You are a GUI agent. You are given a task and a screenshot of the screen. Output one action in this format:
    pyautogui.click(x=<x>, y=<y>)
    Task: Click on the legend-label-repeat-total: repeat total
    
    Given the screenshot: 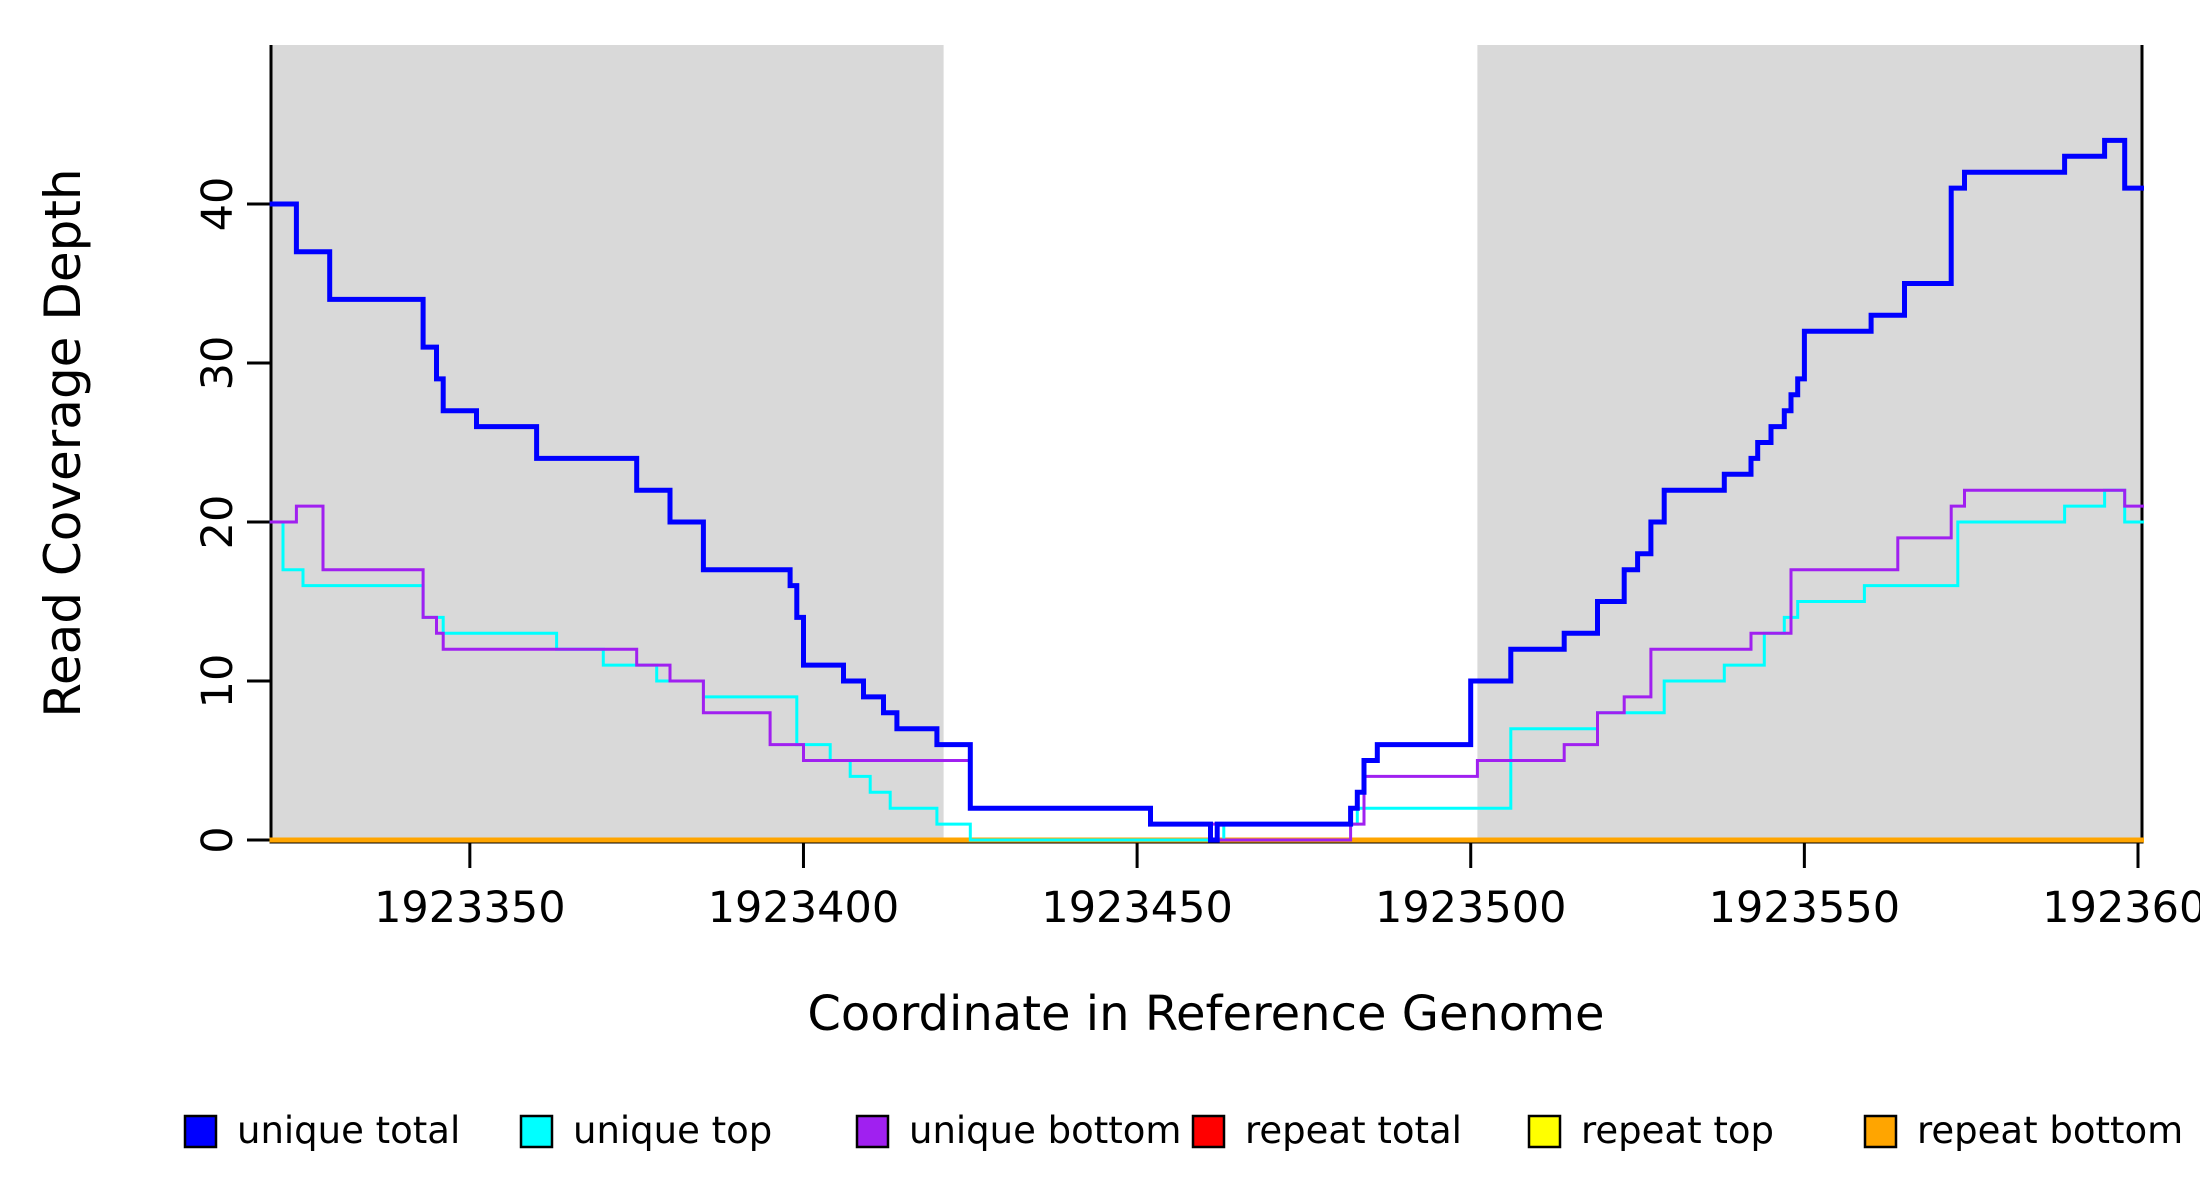 What is the action you would take?
    pyautogui.click(x=1353, y=1130)
    